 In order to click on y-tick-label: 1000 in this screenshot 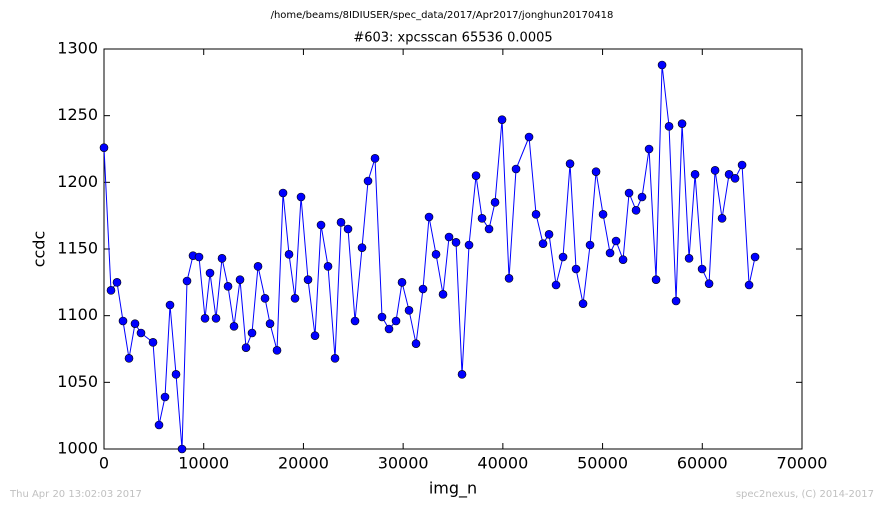, I will do `click(77, 448)`.